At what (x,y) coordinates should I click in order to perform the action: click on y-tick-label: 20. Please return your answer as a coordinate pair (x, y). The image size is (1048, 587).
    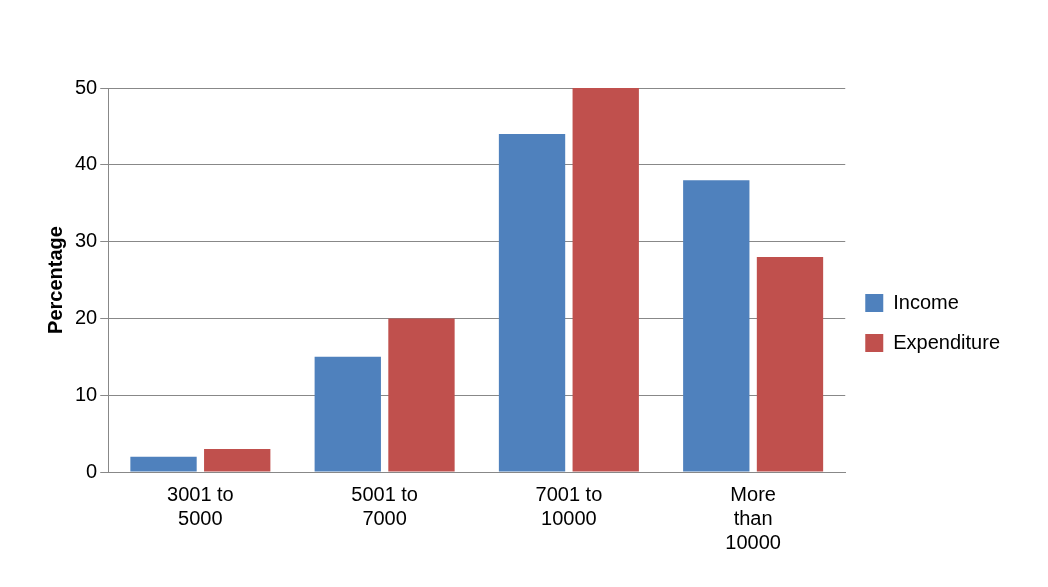
    Looking at the image, I should click on (86, 316).